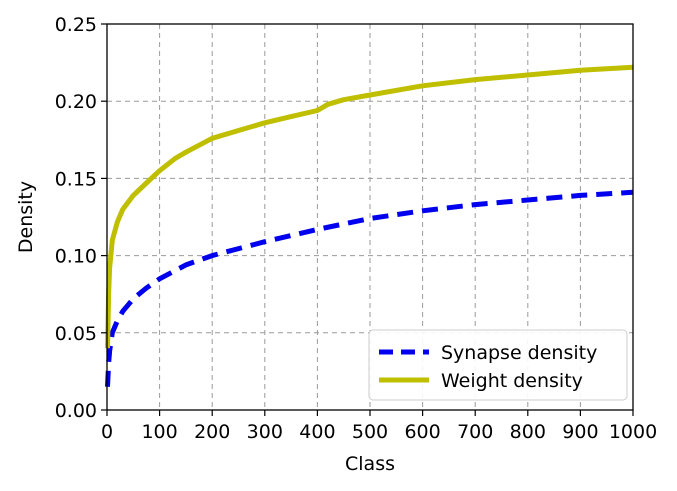  What do you see at coordinates (519, 353) in the screenshot?
I see `legend-label: Synapse density` at bounding box center [519, 353].